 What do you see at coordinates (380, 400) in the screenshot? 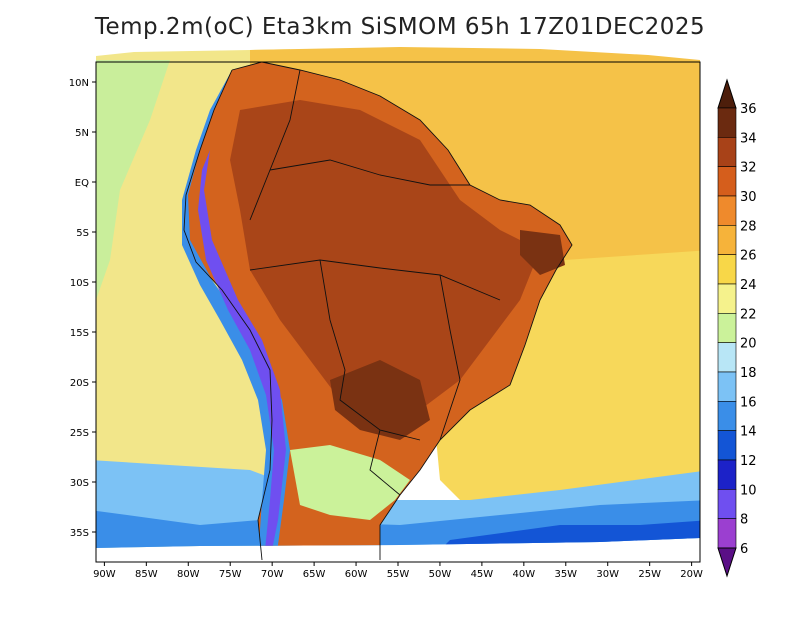
I see `chaco-hotspot` at bounding box center [380, 400].